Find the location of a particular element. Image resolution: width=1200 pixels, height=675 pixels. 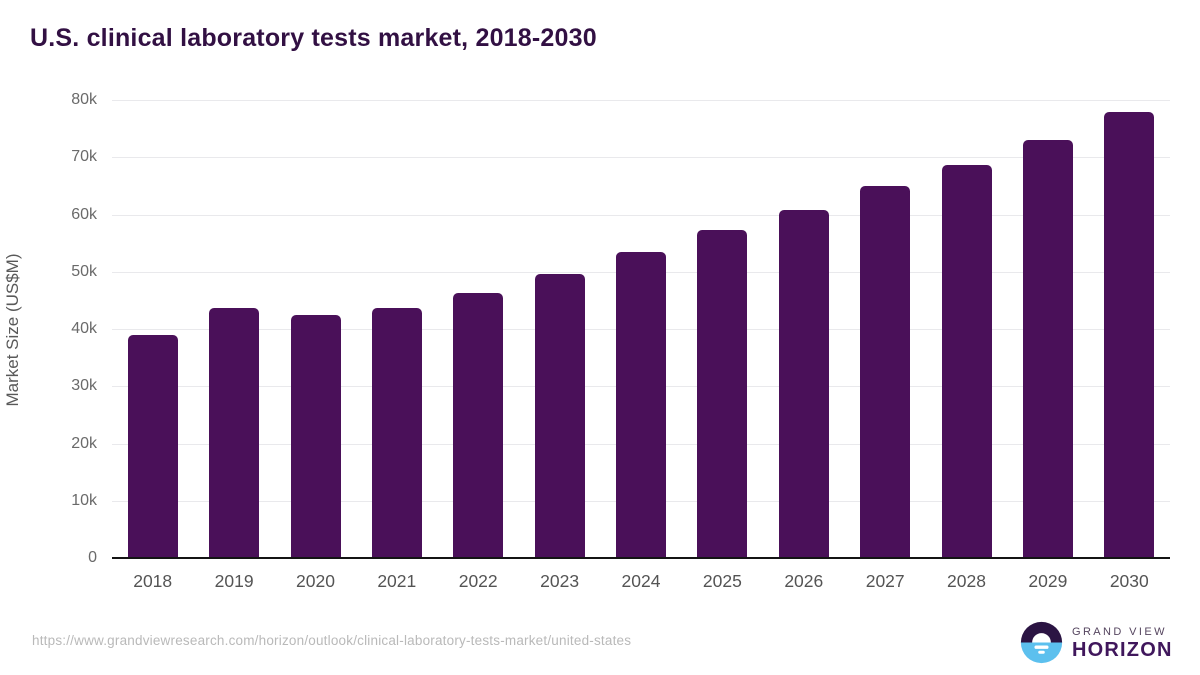

brand-name: GRAND VIEW HORIZON is located at coordinates (1122, 643).